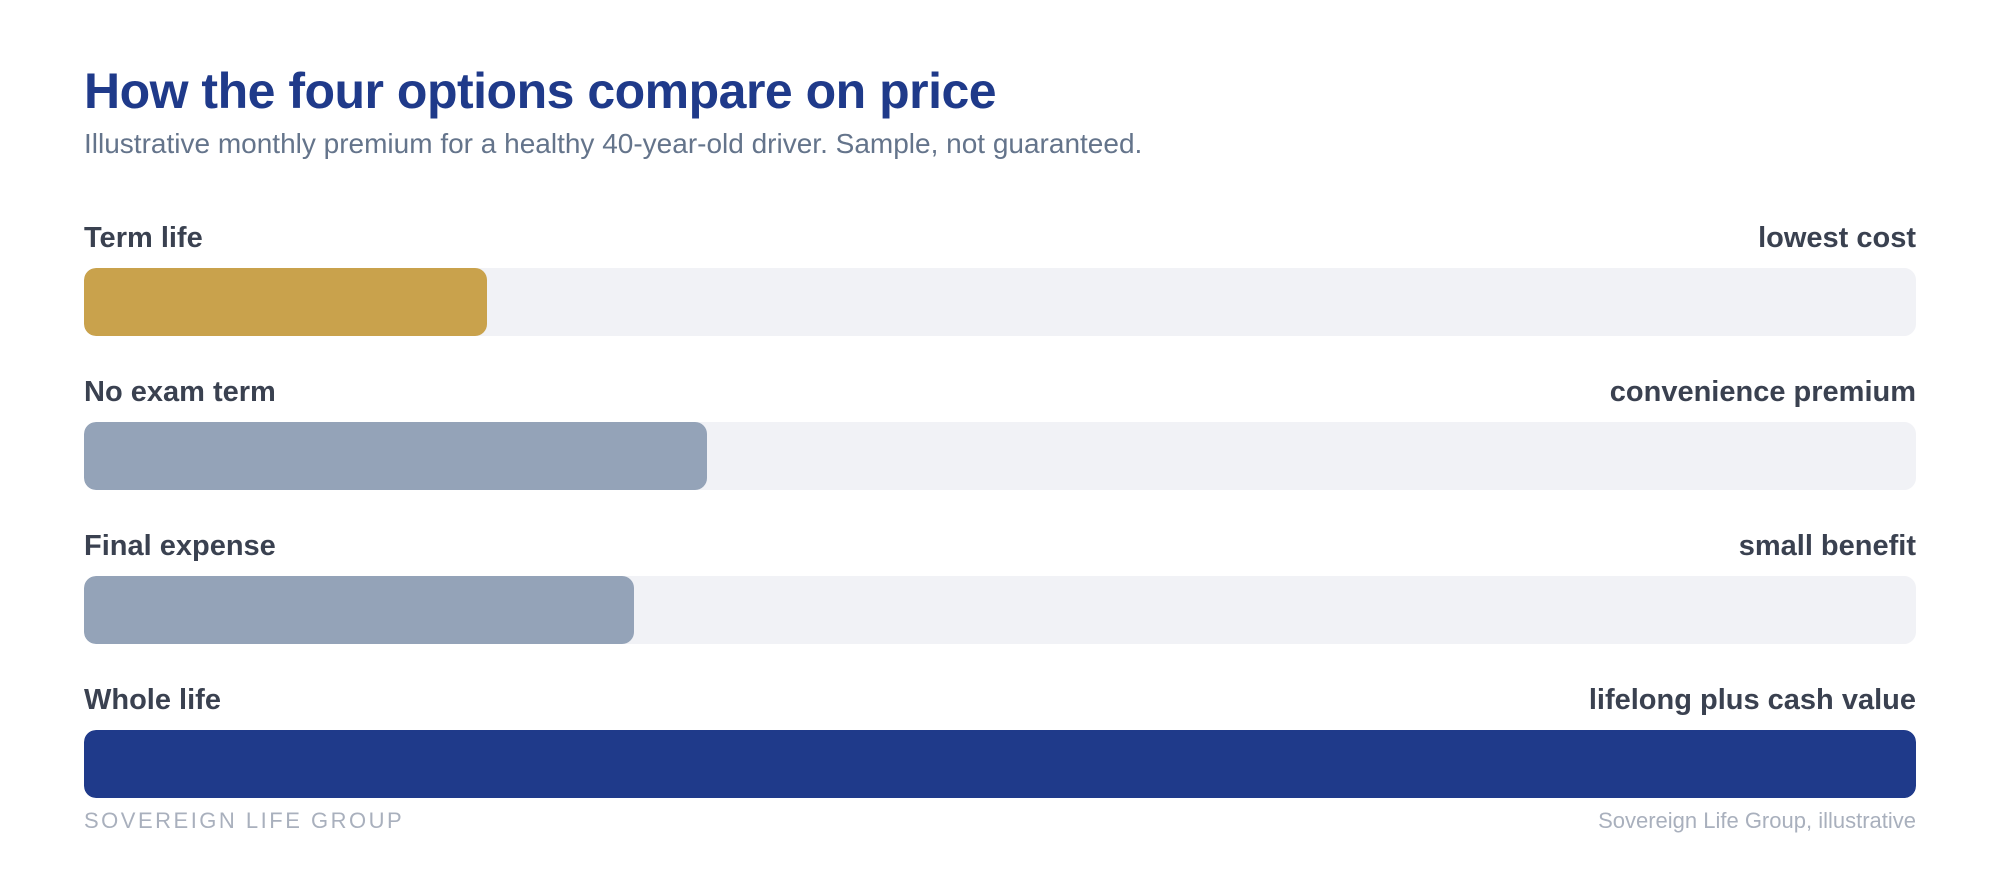 The width and height of the screenshot is (2000, 880). I want to click on footer-source: Sovereign Life Group, illustrative, so click(1757, 820).